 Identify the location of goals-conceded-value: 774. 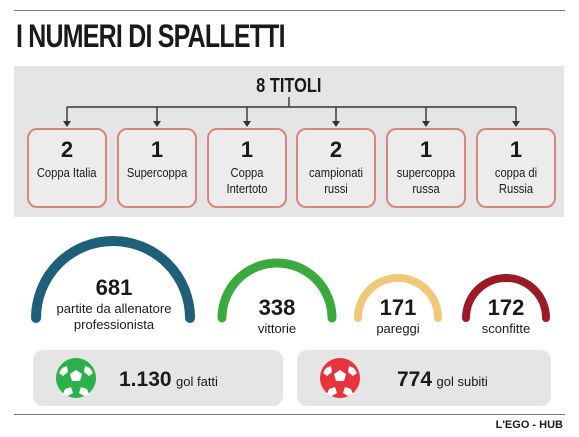
(415, 379).